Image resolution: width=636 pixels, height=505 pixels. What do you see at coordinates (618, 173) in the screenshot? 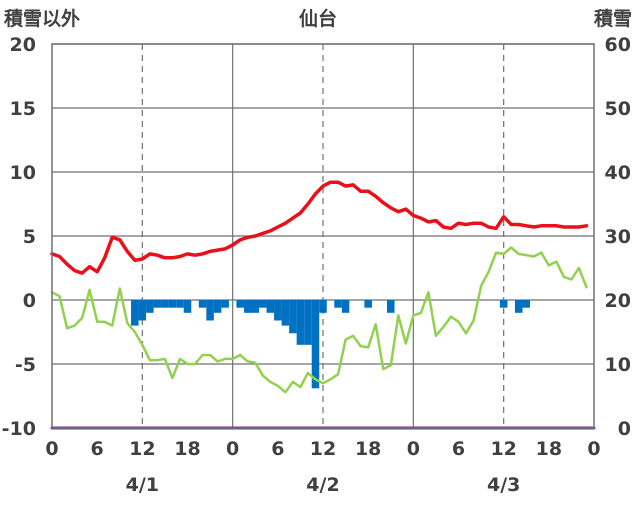
I see `right-tick-label: 40` at bounding box center [618, 173].